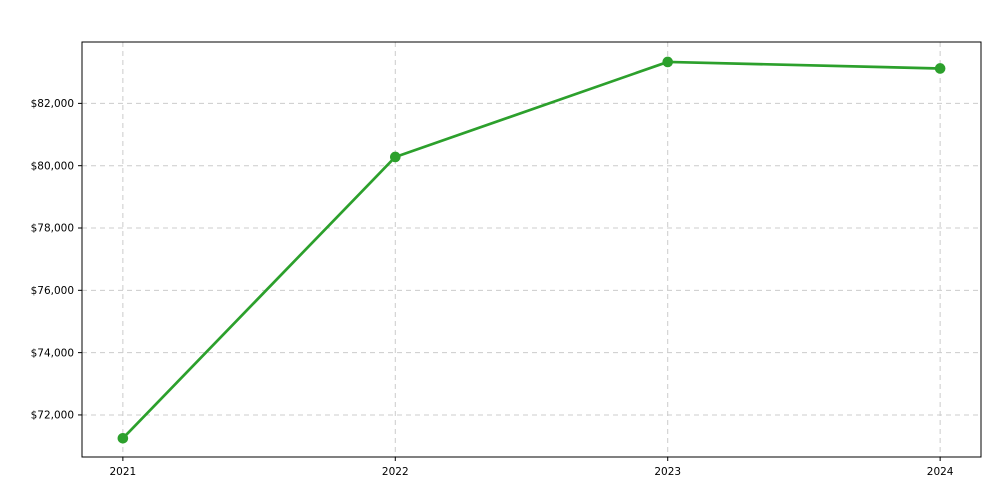  What do you see at coordinates (395, 472) in the screenshot?
I see `x-tick-label: 2022` at bounding box center [395, 472].